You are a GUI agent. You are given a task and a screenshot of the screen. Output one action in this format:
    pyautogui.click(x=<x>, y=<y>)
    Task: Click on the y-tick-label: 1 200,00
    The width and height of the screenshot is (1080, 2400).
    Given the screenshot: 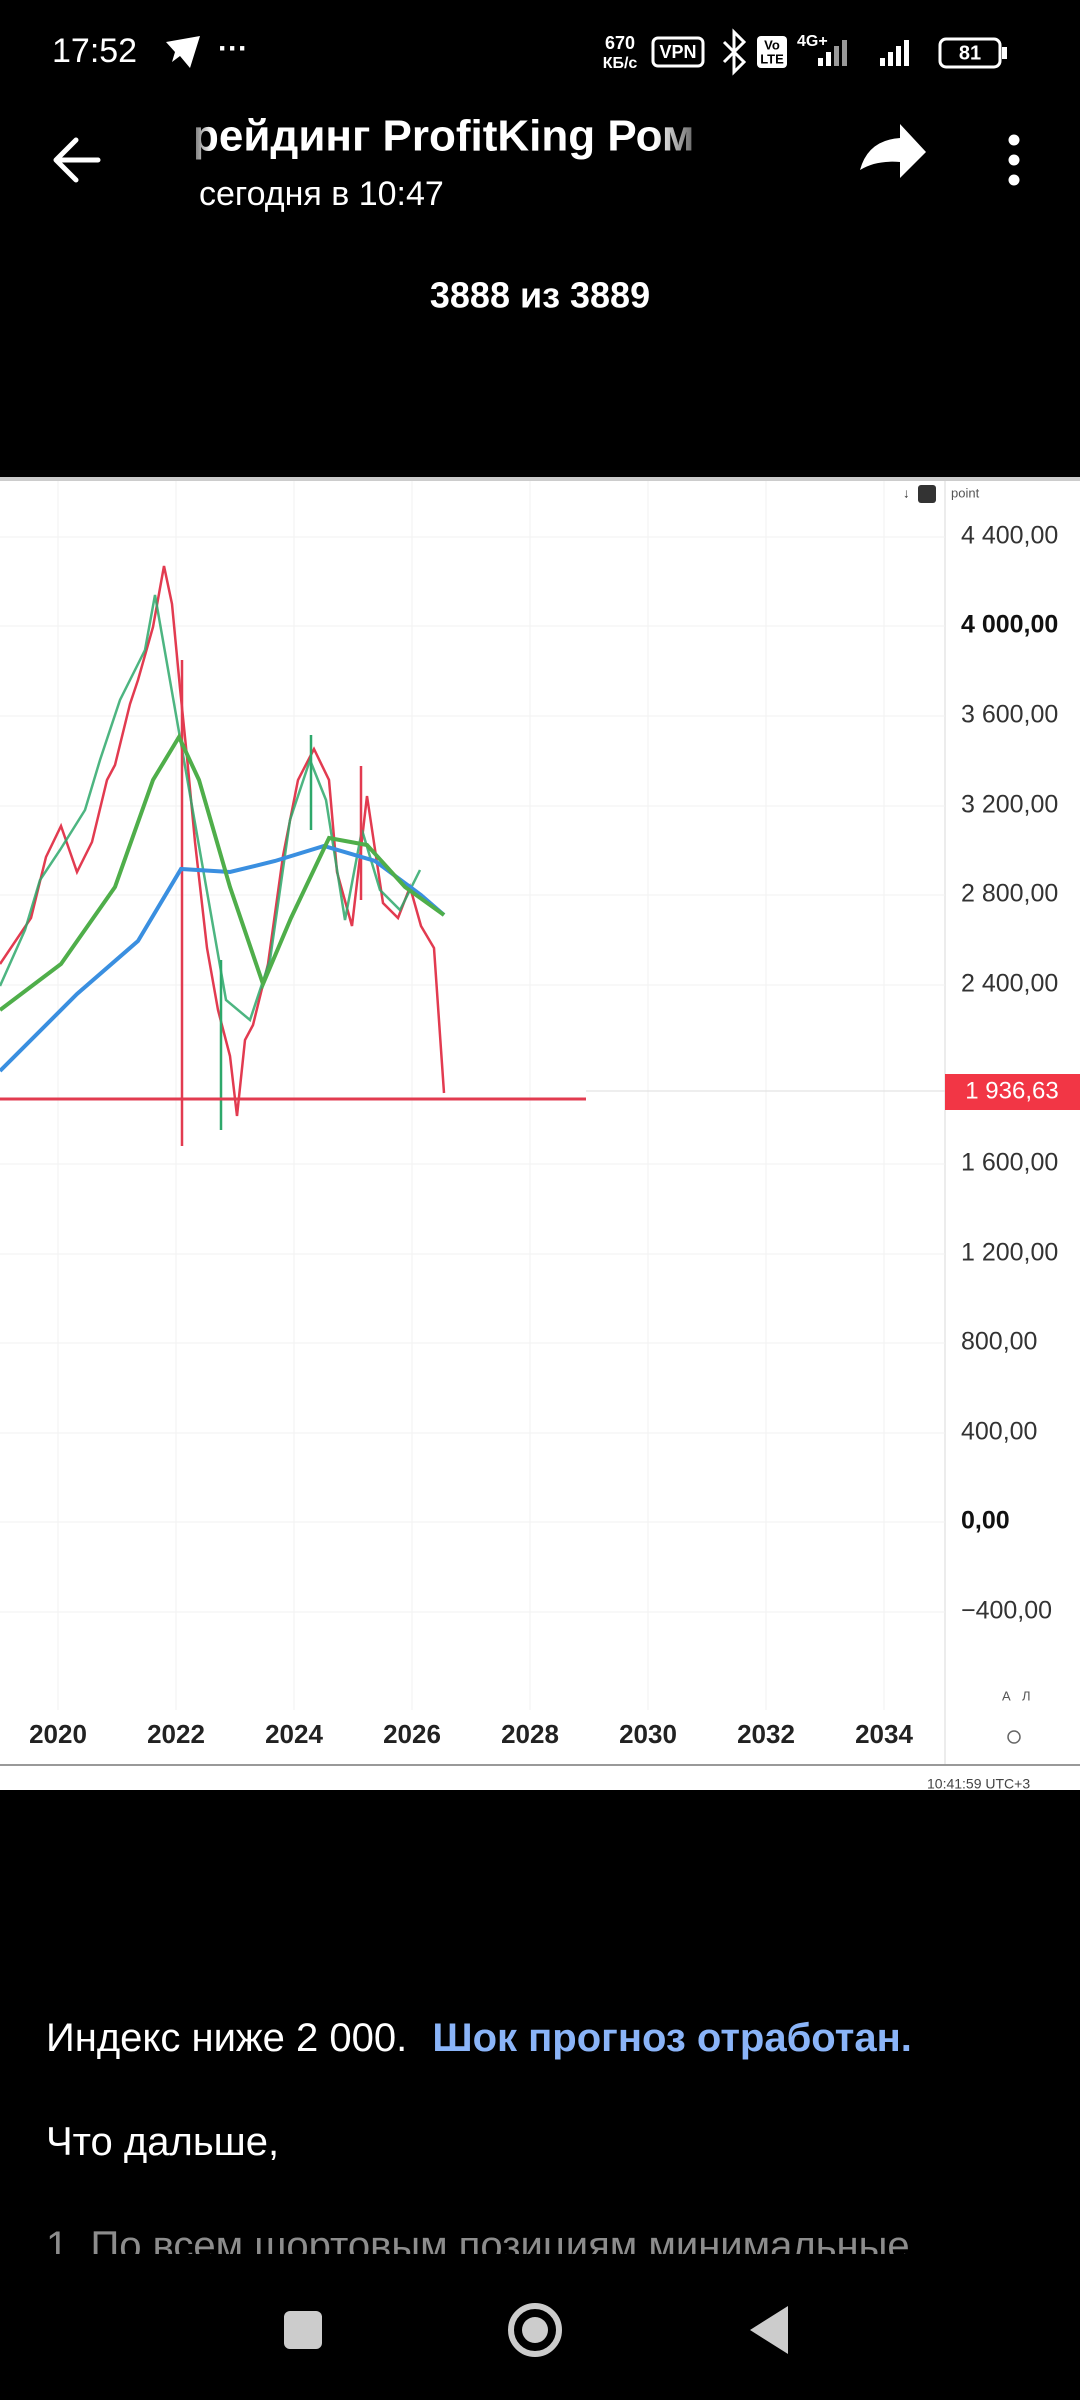 What is the action you would take?
    pyautogui.click(x=1009, y=1253)
    